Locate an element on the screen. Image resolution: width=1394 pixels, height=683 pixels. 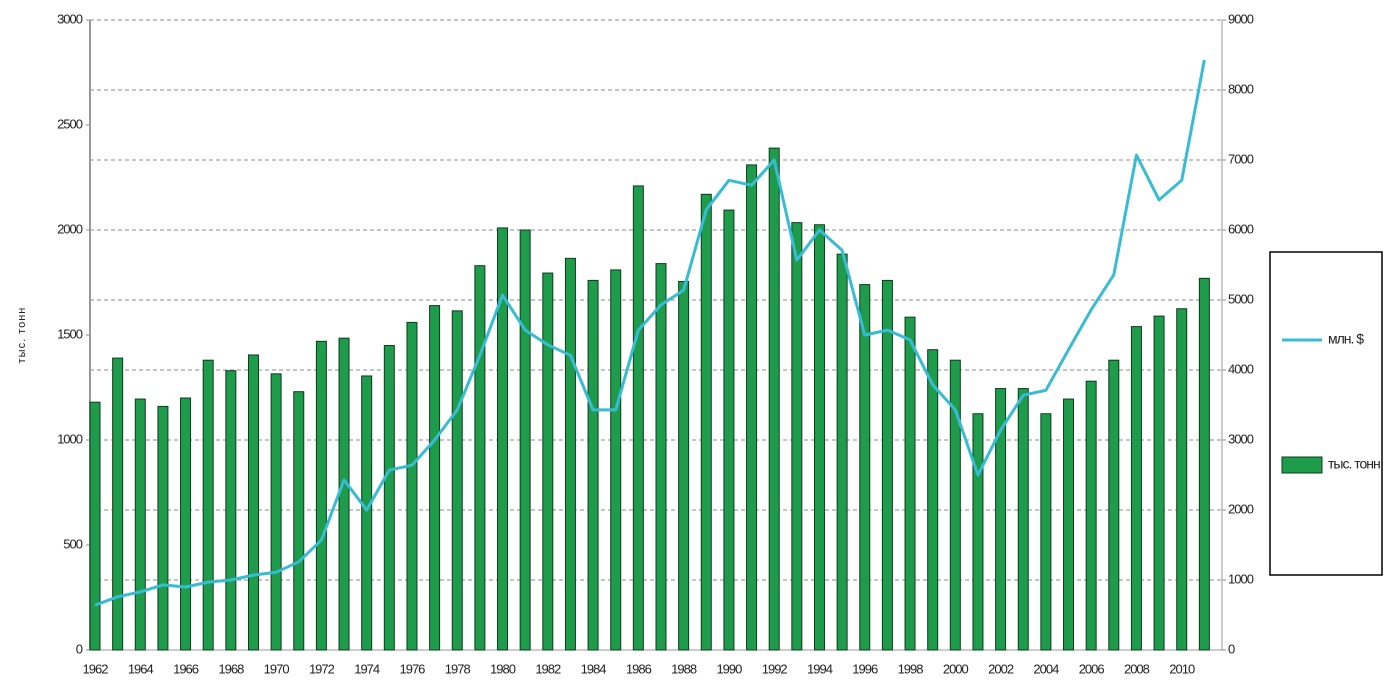
x-tick-label: 1984 is located at coordinates (594, 668).